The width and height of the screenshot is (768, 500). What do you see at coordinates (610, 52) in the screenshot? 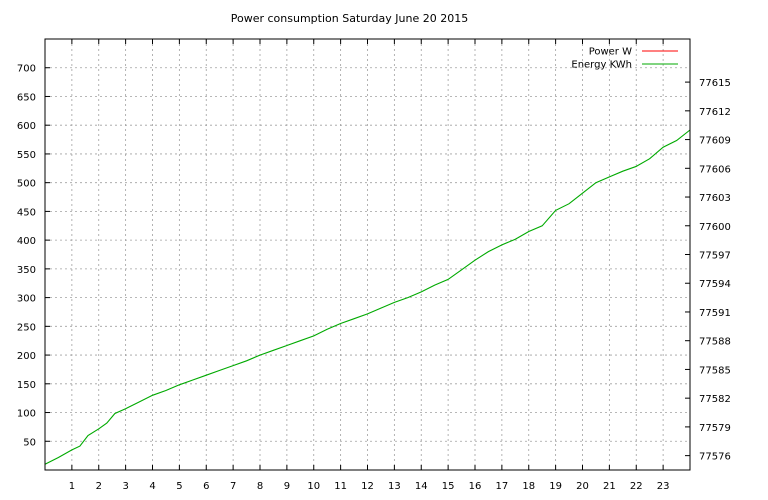
I see `legend-label: Power W` at bounding box center [610, 52].